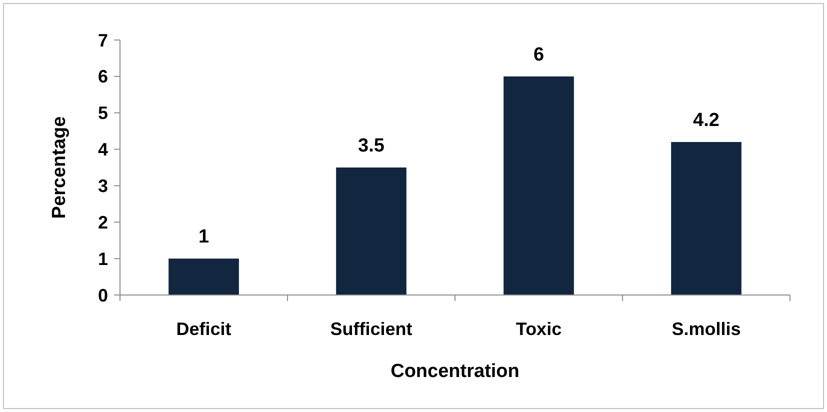  Describe the element at coordinates (706, 120) in the screenshot. I see `data-label: 4.2` at that location.